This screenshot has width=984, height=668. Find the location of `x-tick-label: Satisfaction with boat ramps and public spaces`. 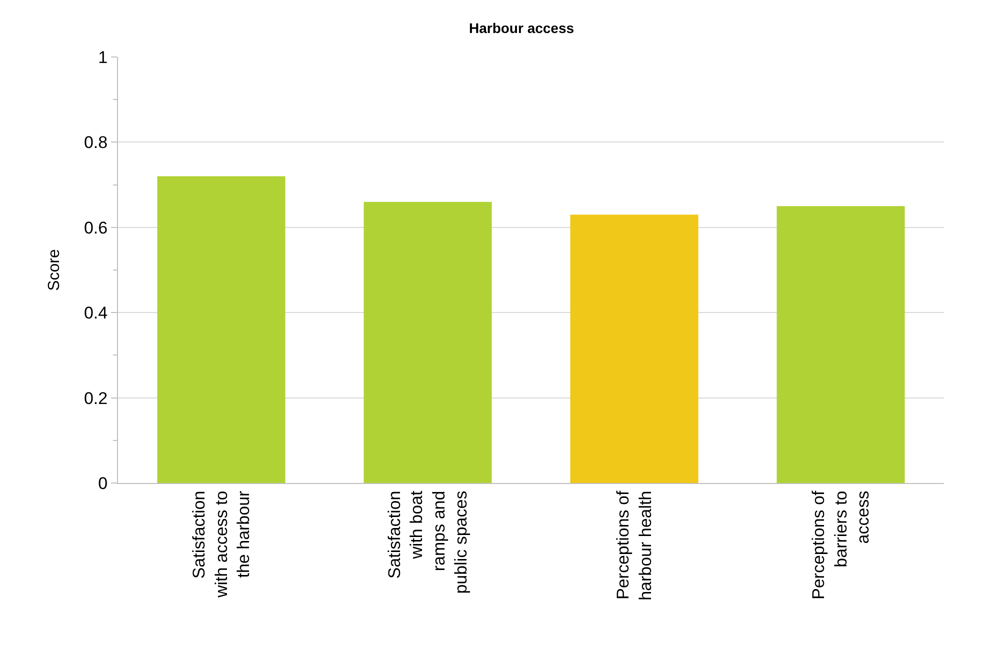

x-tick-label: Satisfaction with boat ramps and public spaces is located at coordinates (427, 542).